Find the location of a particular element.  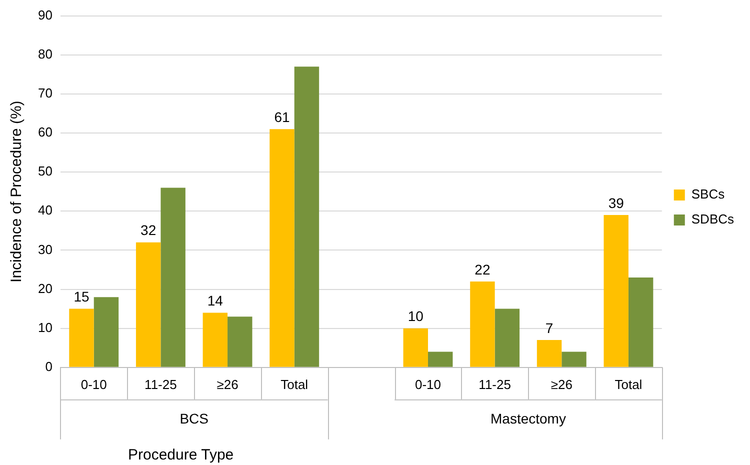

data-label: 10 is located at coordinates (416, 316).